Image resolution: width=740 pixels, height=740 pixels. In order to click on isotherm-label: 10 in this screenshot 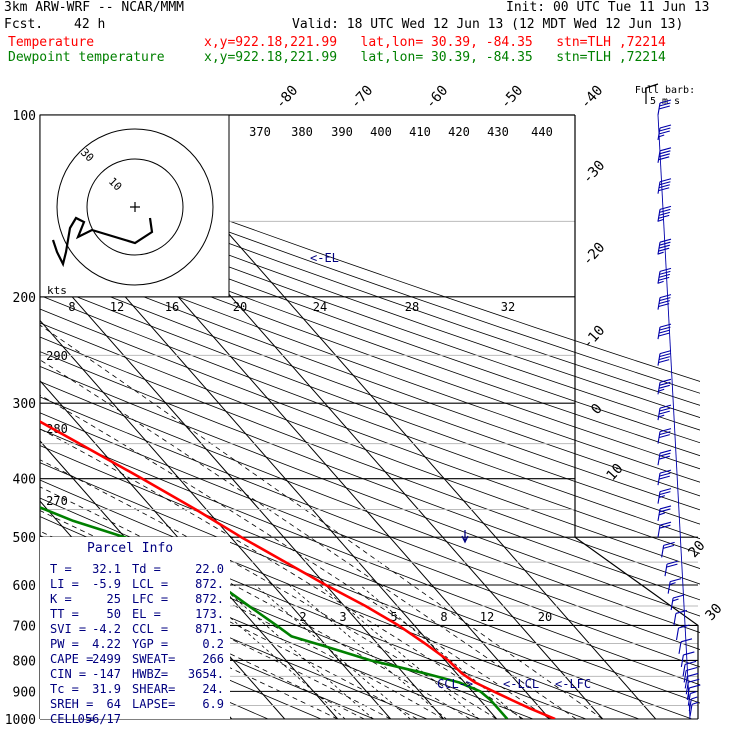, I will do `click(614, 472)`.